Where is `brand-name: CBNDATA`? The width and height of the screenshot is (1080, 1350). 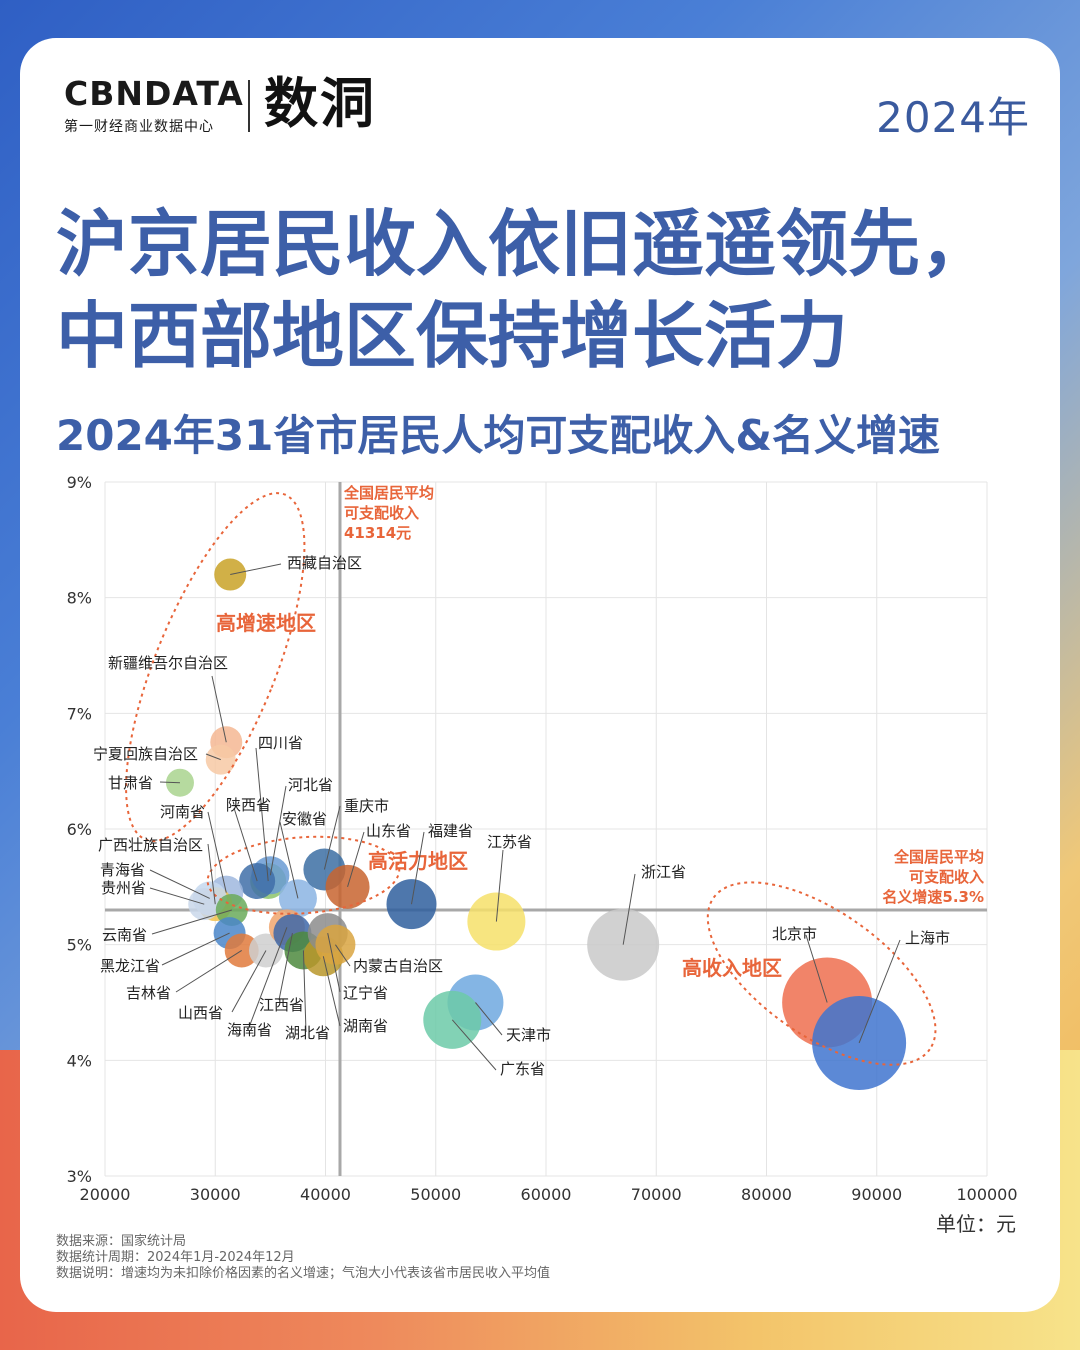
brand-name: CBNDATA is located at coordinates (154, 93).